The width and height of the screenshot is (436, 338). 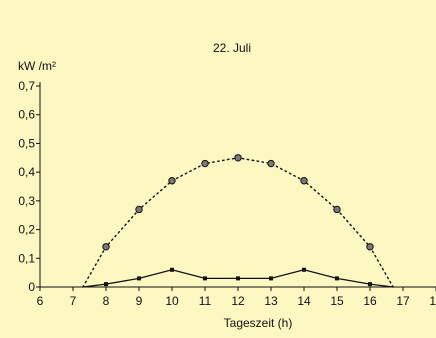 What do you see at coordinates (26, 143) in the screenshot?
I see `y-tick-label: 0,5` at bounding box center [26, 143].